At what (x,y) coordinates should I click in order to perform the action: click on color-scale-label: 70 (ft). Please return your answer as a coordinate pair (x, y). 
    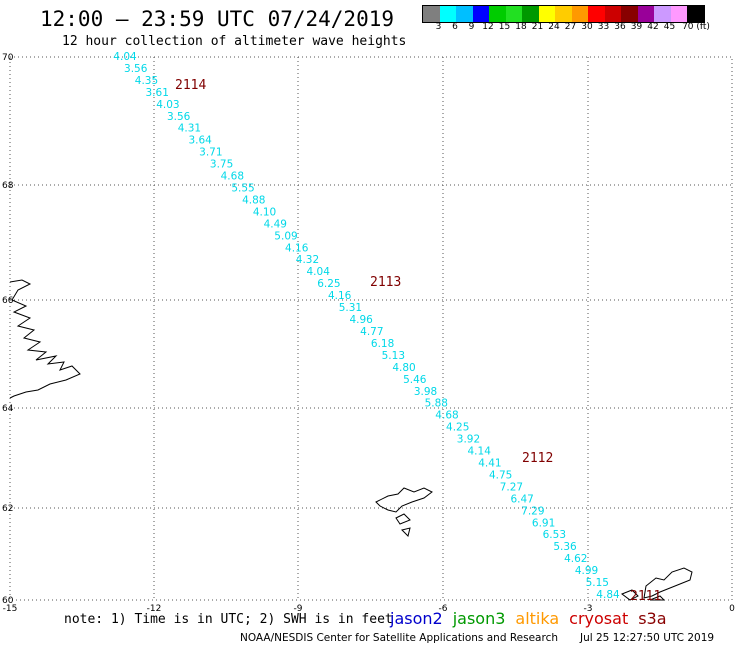
    Looking at the image, I should click on (696, 27).